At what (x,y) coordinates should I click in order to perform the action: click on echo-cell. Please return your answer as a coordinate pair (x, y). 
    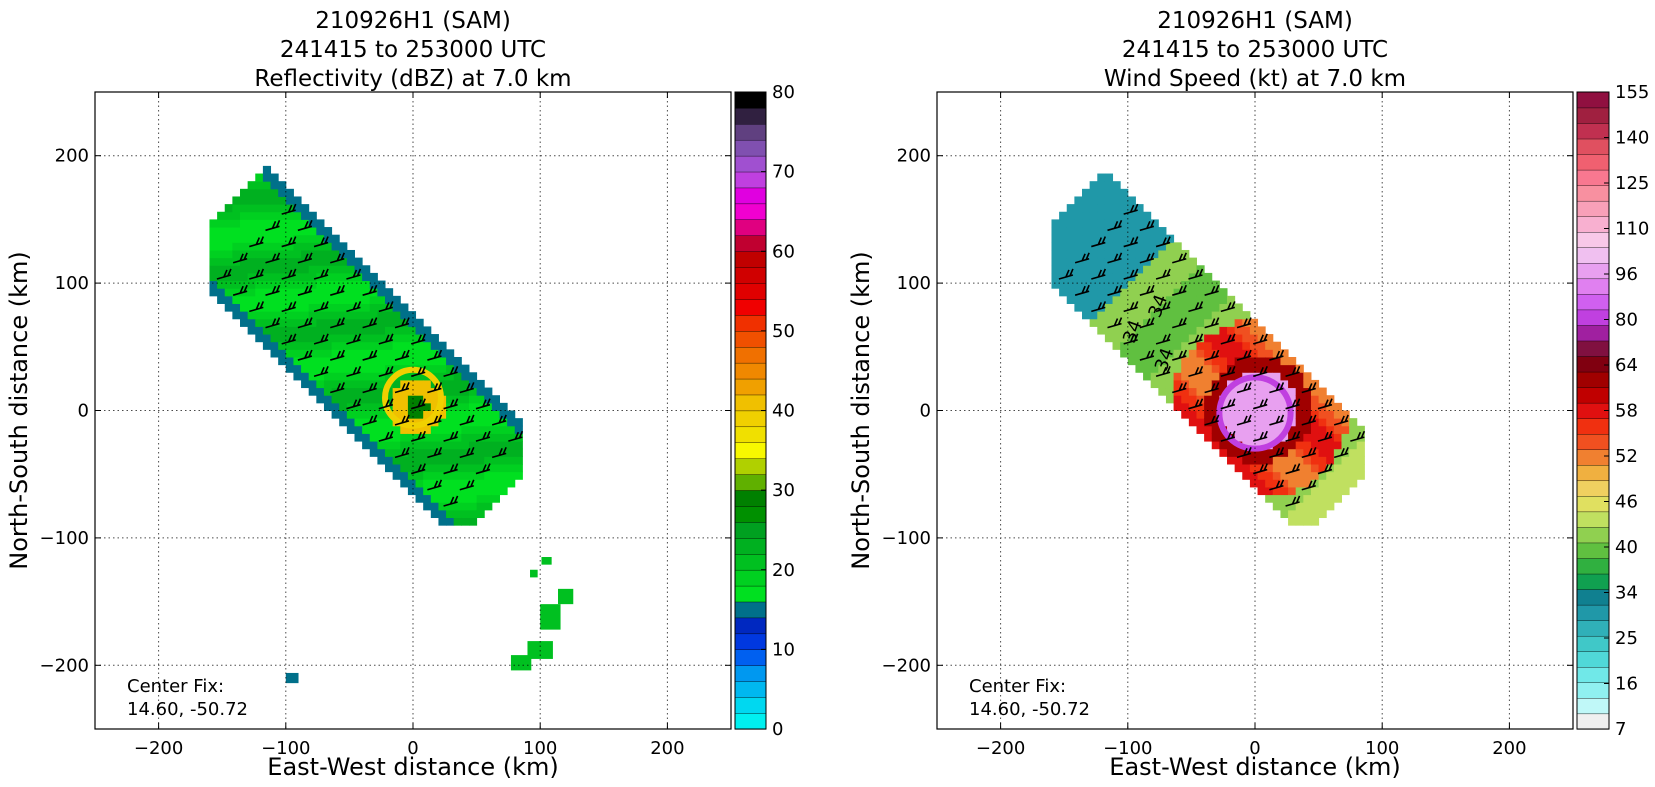
    Looking at the image, I should click on (546, 561).